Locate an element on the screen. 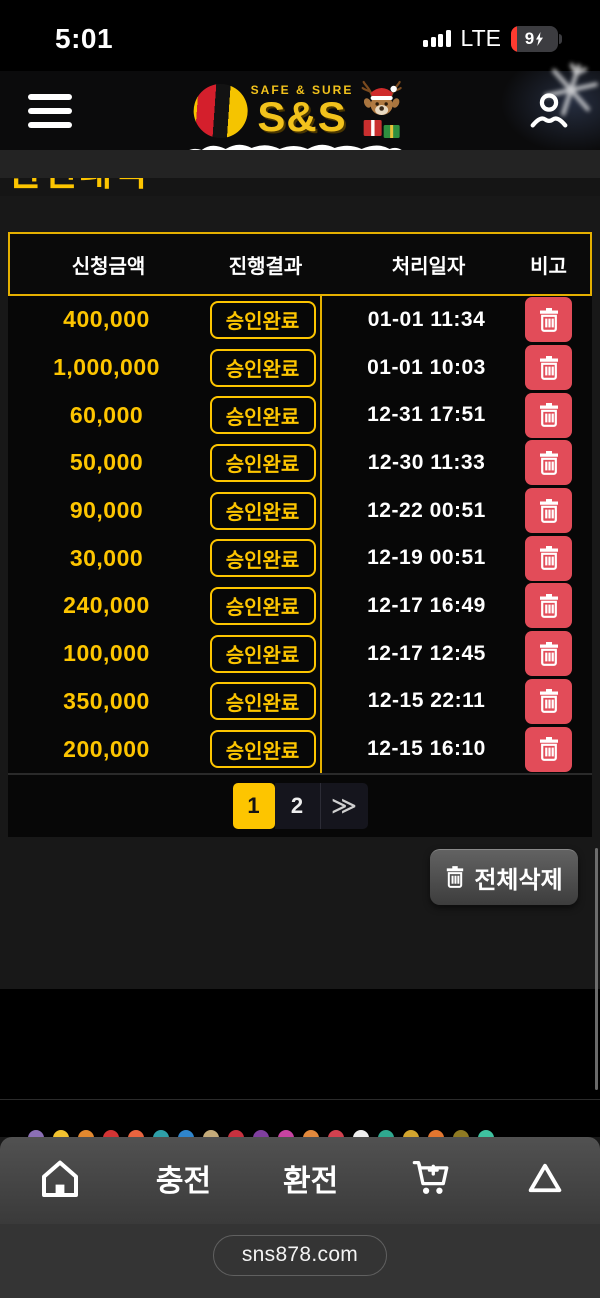 This screenshot has width=600, height=1298. clock: 5:01 is located at coordinates (84, 38).